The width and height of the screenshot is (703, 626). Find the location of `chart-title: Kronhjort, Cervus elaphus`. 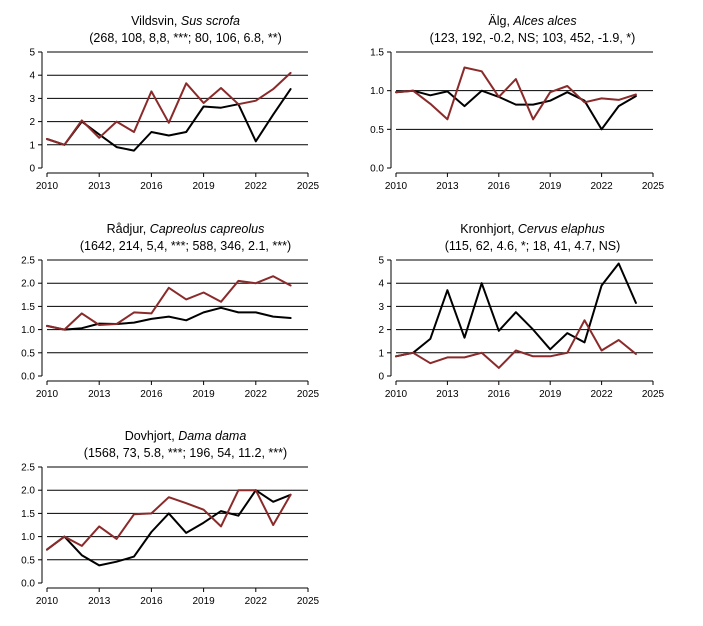

chart-title: Kronhjort, Cervus elaphus is located at coordinates (532, 229).